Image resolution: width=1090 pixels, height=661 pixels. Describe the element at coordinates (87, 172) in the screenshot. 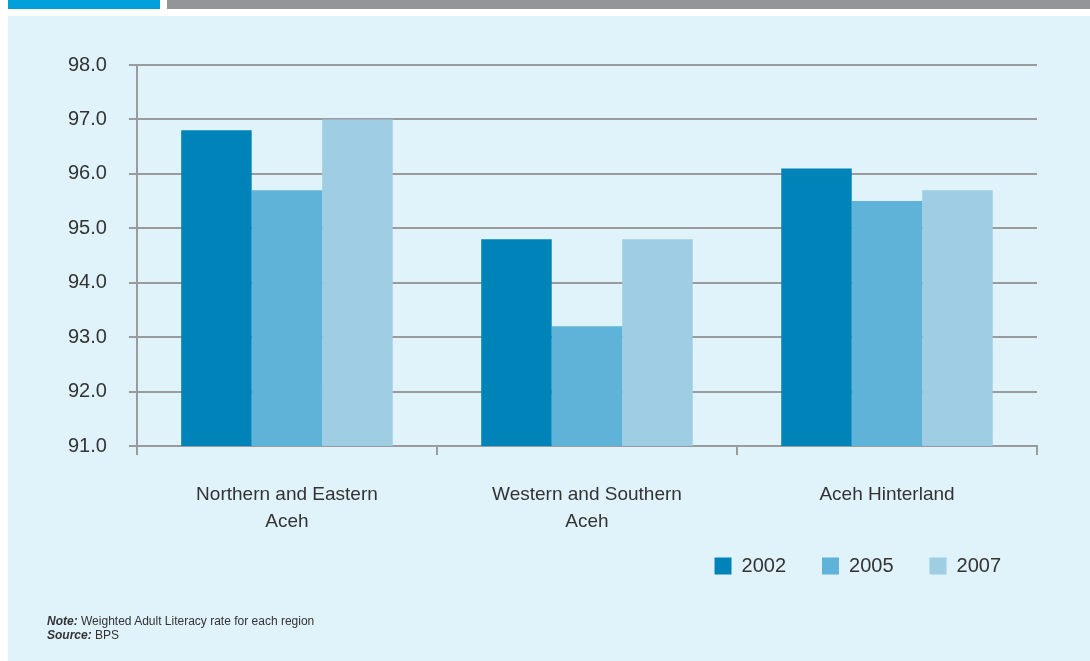

I see `y-tick-label: 96.0` at that location.